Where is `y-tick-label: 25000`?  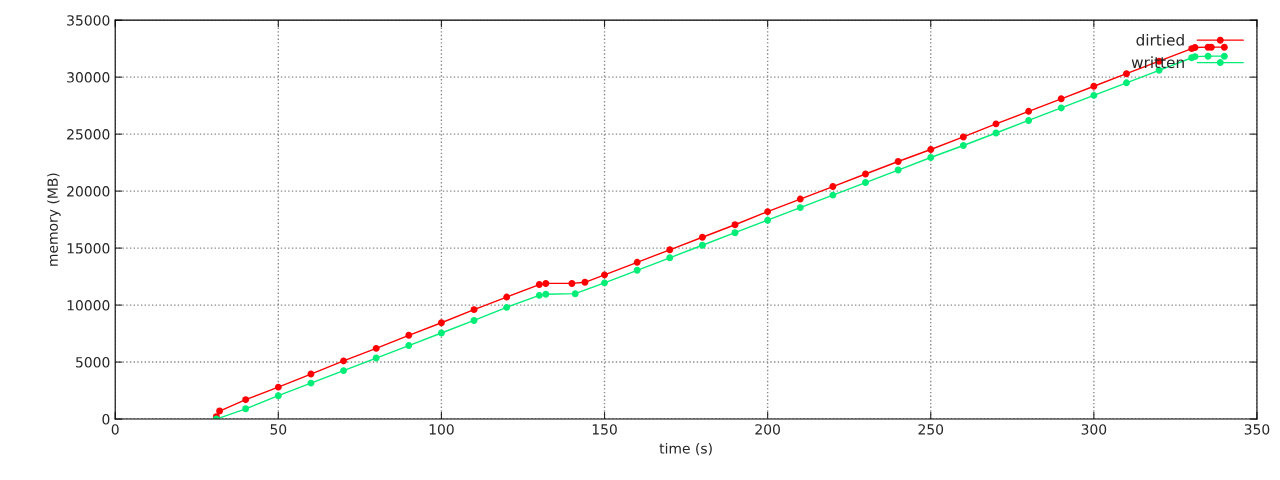 y-tick-label: 25000 is located at coordinates (88, 134).